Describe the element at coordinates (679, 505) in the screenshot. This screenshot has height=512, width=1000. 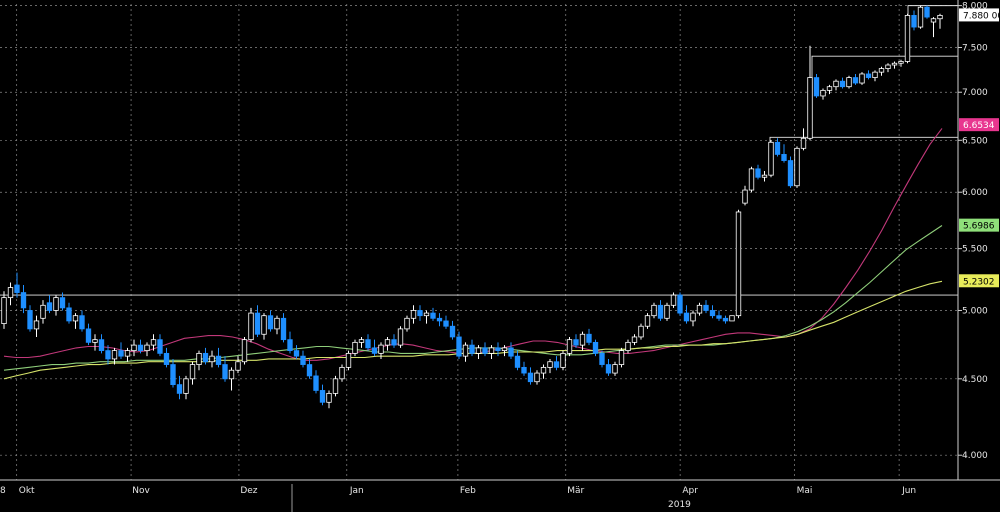
I see `year-label: 2019` at that location.